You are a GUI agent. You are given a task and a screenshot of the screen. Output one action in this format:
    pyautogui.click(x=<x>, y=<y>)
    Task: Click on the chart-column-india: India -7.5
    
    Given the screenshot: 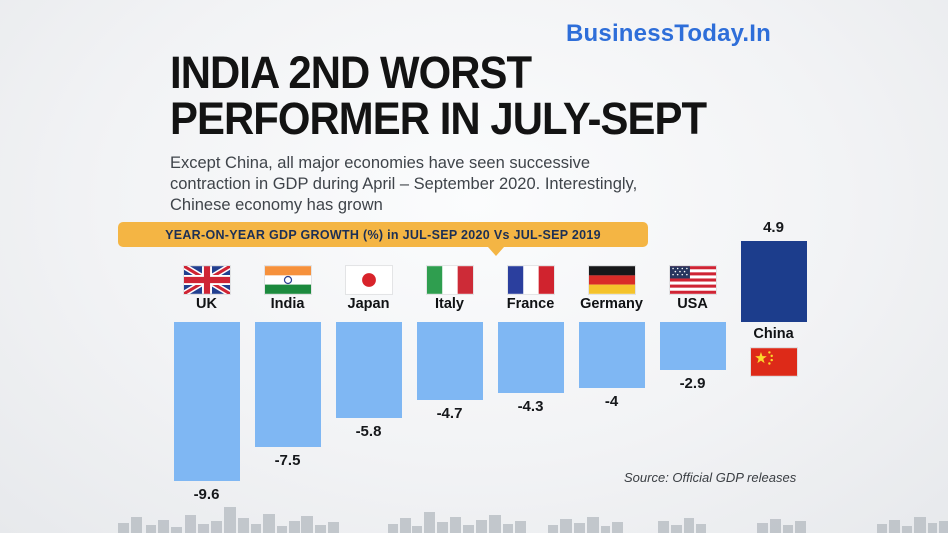 What is the action you would take?
    pyautogui.click(x=287, y=370)
    